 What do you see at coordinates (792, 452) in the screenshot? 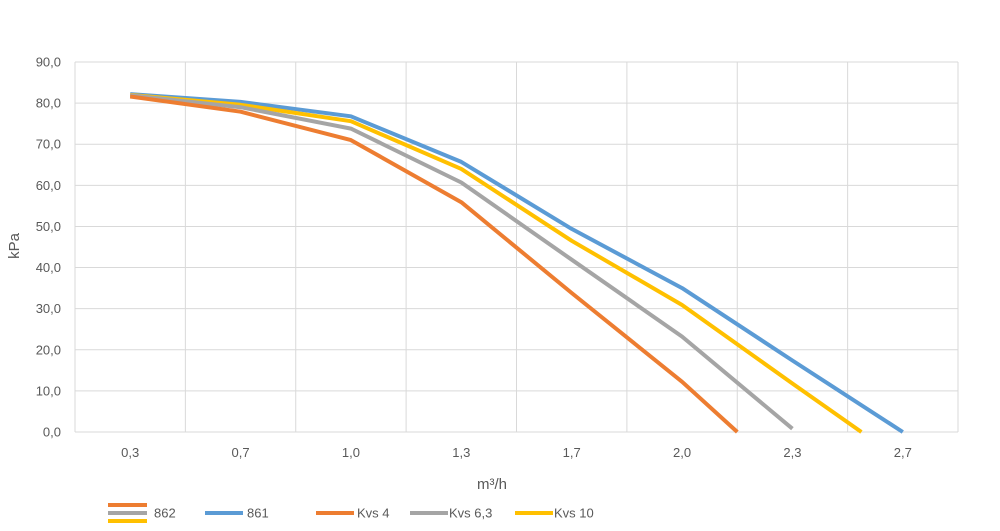
I see `x-tick-label: 2,3` at bounding box center [792, 452].